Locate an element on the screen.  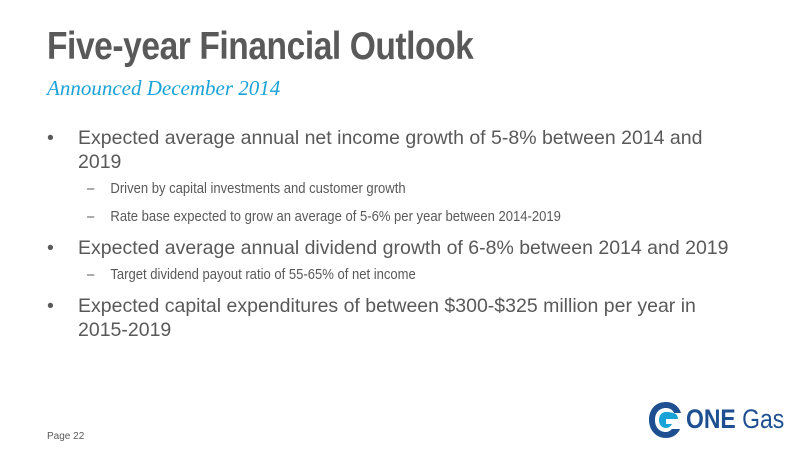
logo-brand-text: ONE is located at coordinates (711, 419).